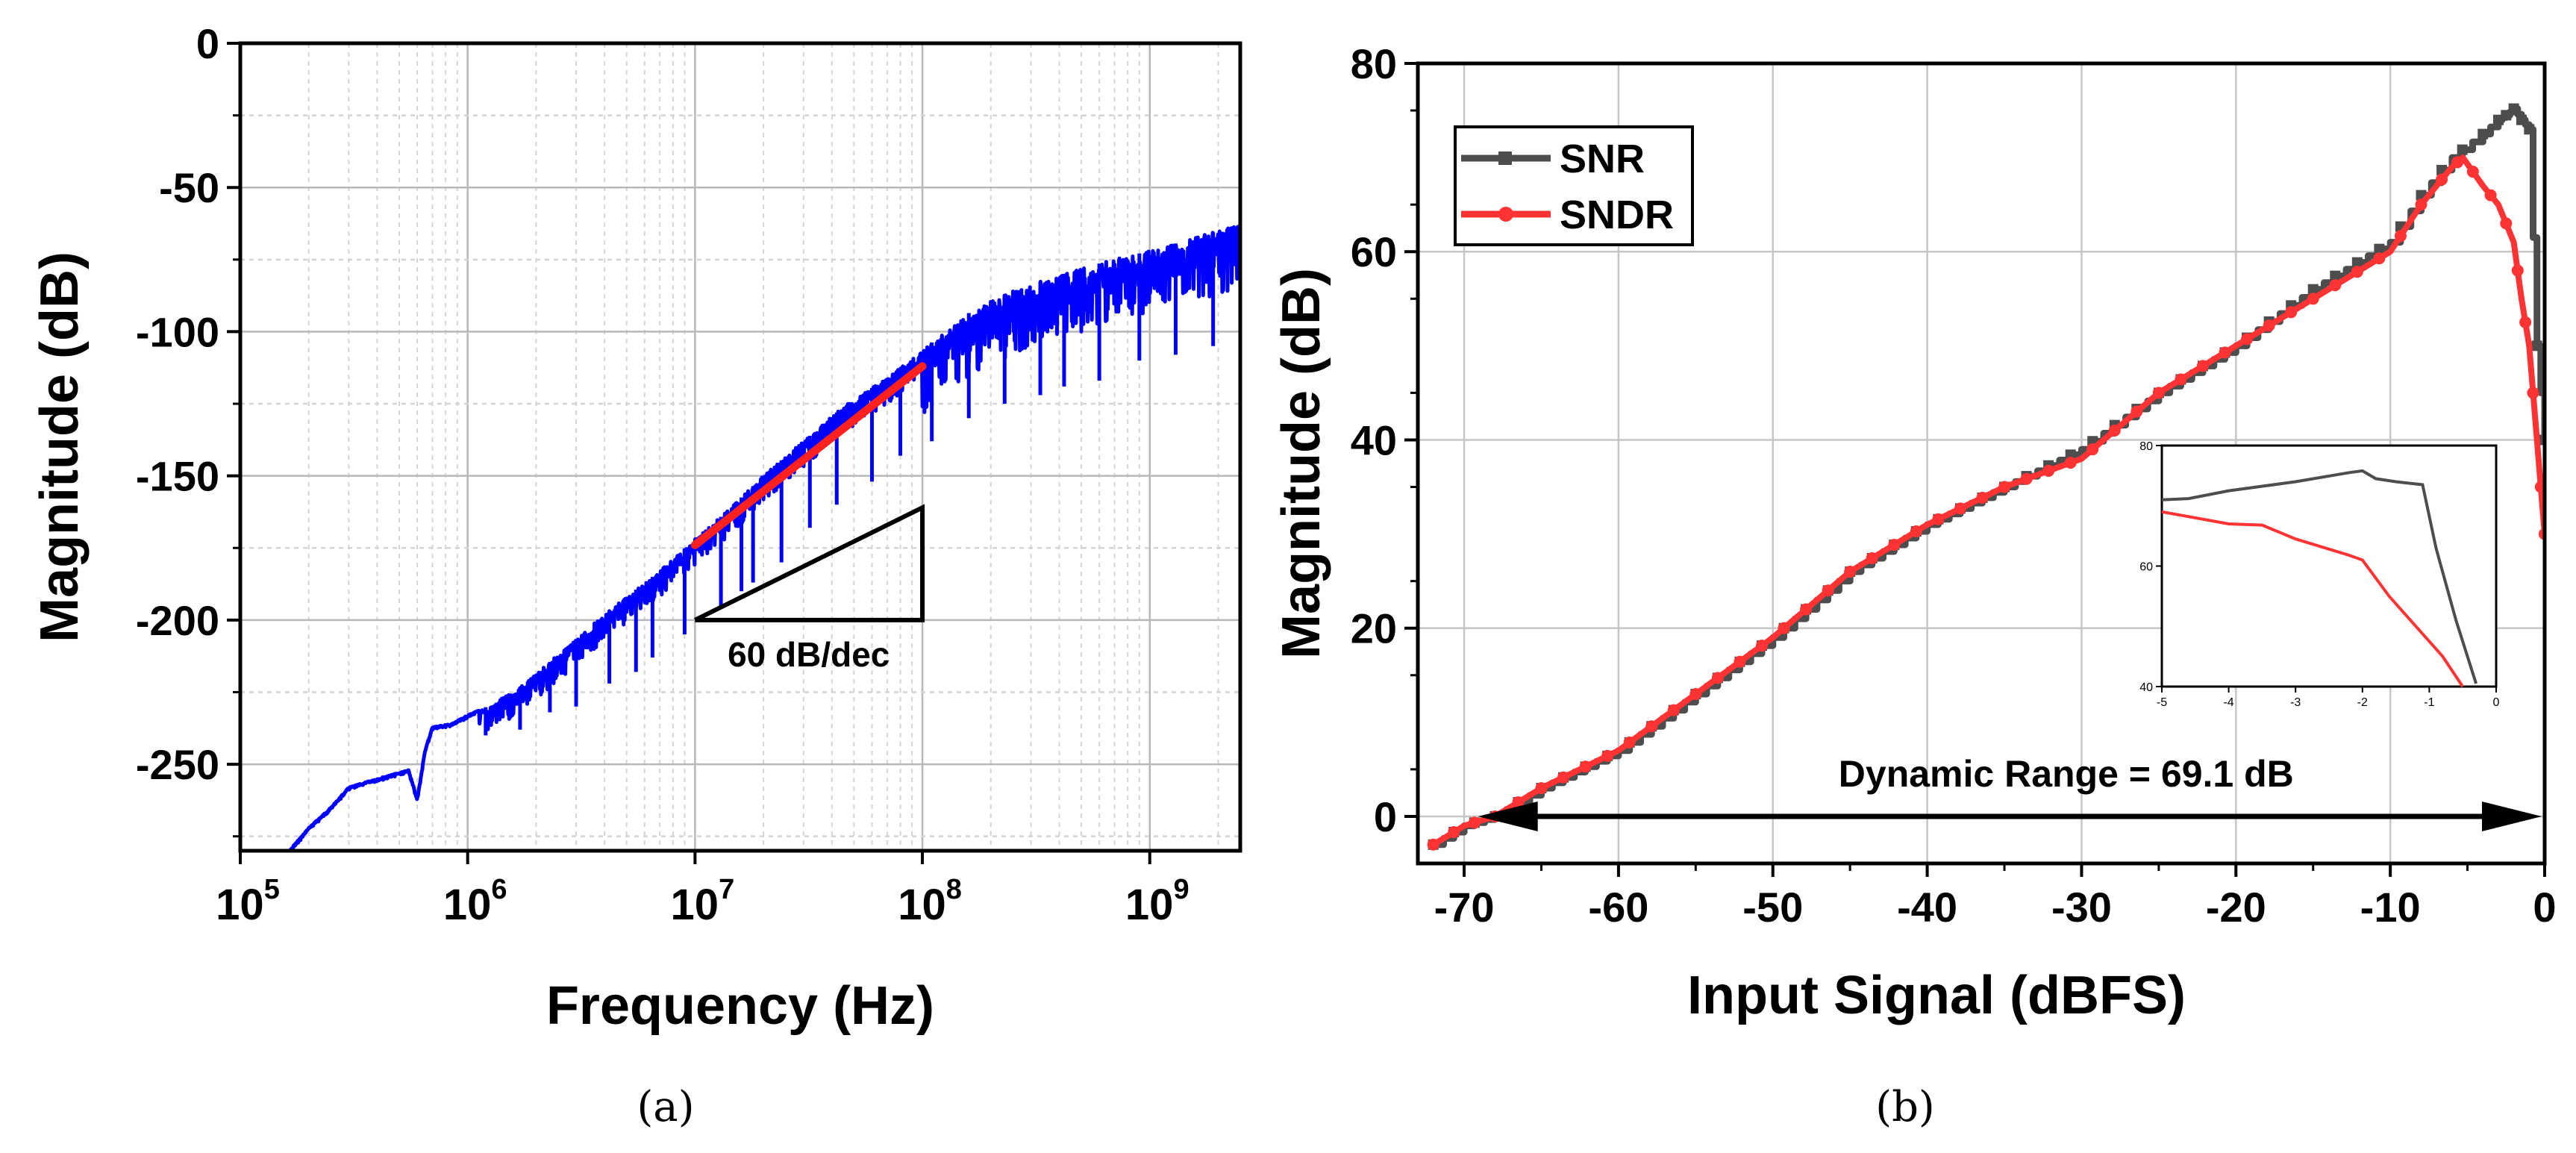  I want to click on x-tick-label: 10⁸, so click(930, 901).